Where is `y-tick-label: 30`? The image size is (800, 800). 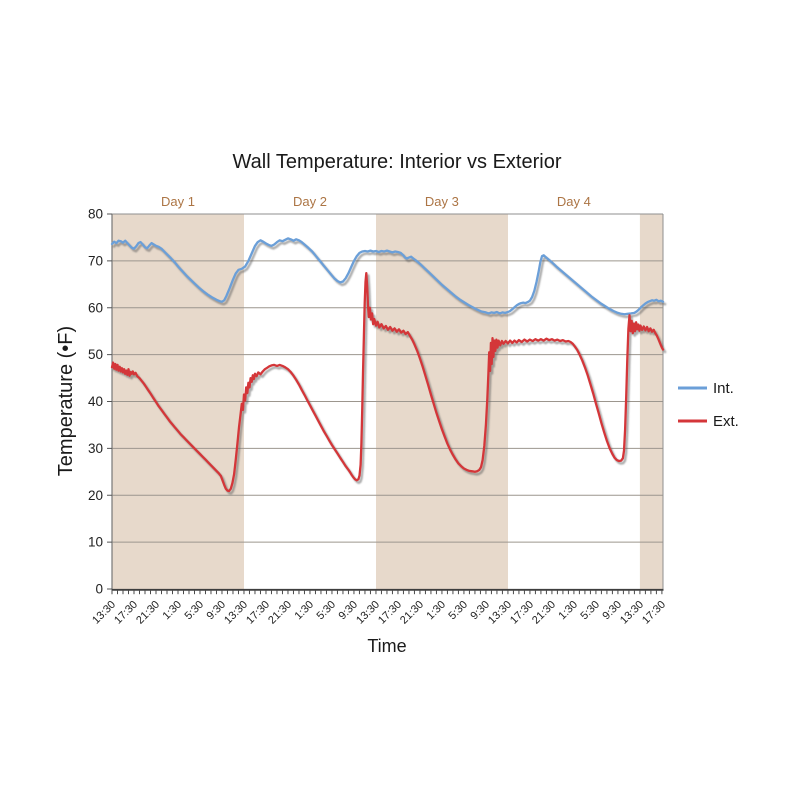
y-tick-label: 30 is located at coordinates (95, 448).